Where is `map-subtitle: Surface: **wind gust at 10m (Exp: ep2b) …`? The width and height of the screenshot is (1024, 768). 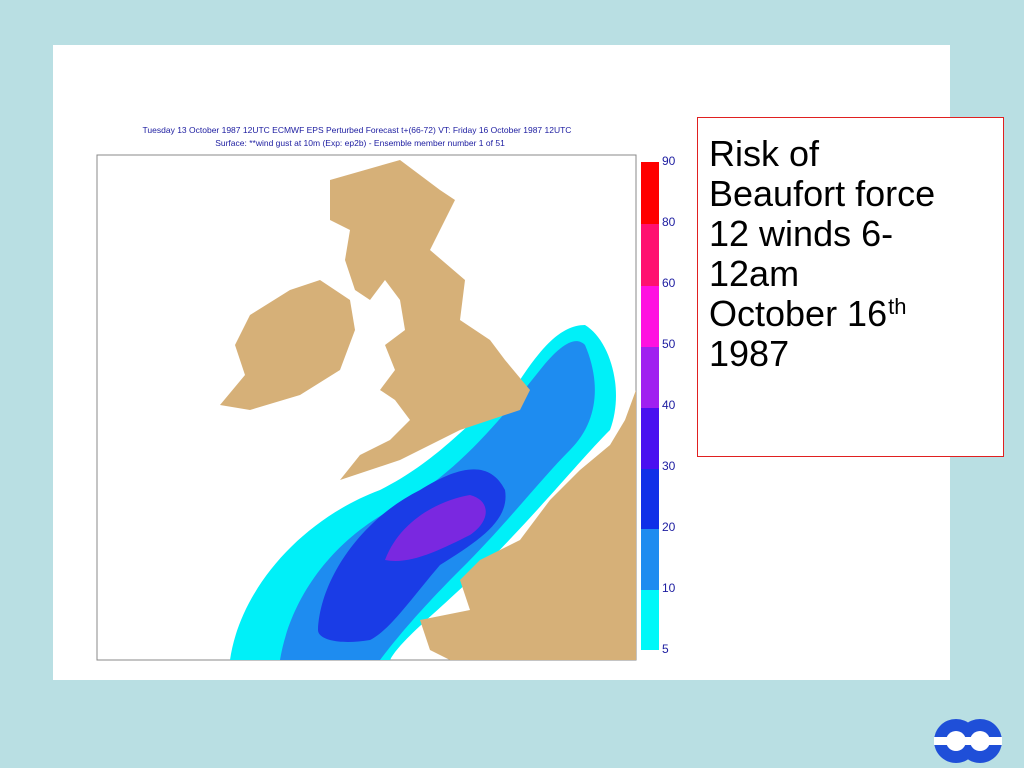
map-subtitle: Surface: **wind gust at 10m (Exp: ep2b) … is located at coordinates (360, 143).